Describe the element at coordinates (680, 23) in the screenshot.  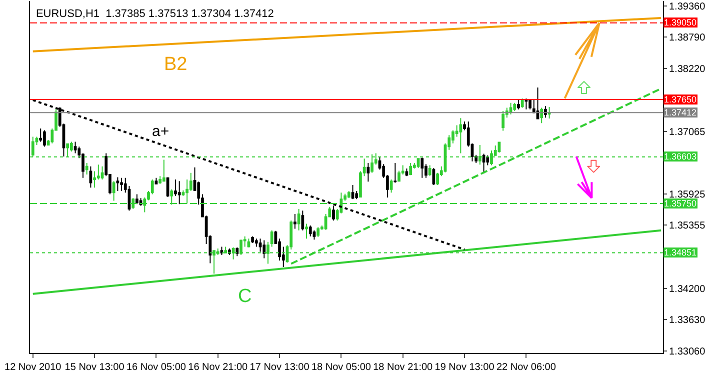
I see `ref-line-label: 1.39050` at that location.